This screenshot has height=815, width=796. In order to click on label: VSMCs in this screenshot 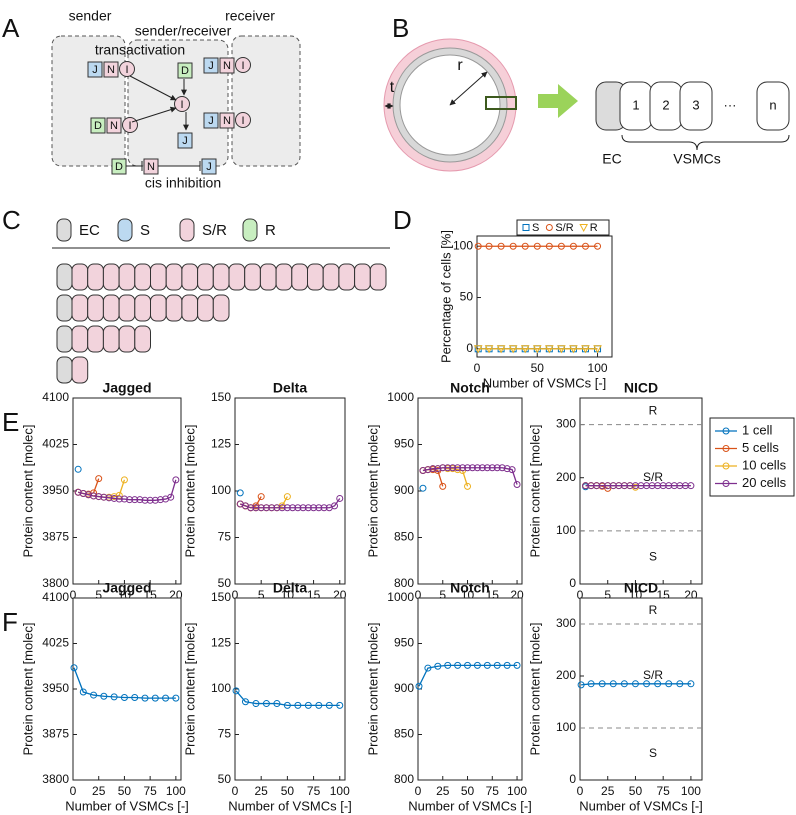, I will do `click(696, 159)`.